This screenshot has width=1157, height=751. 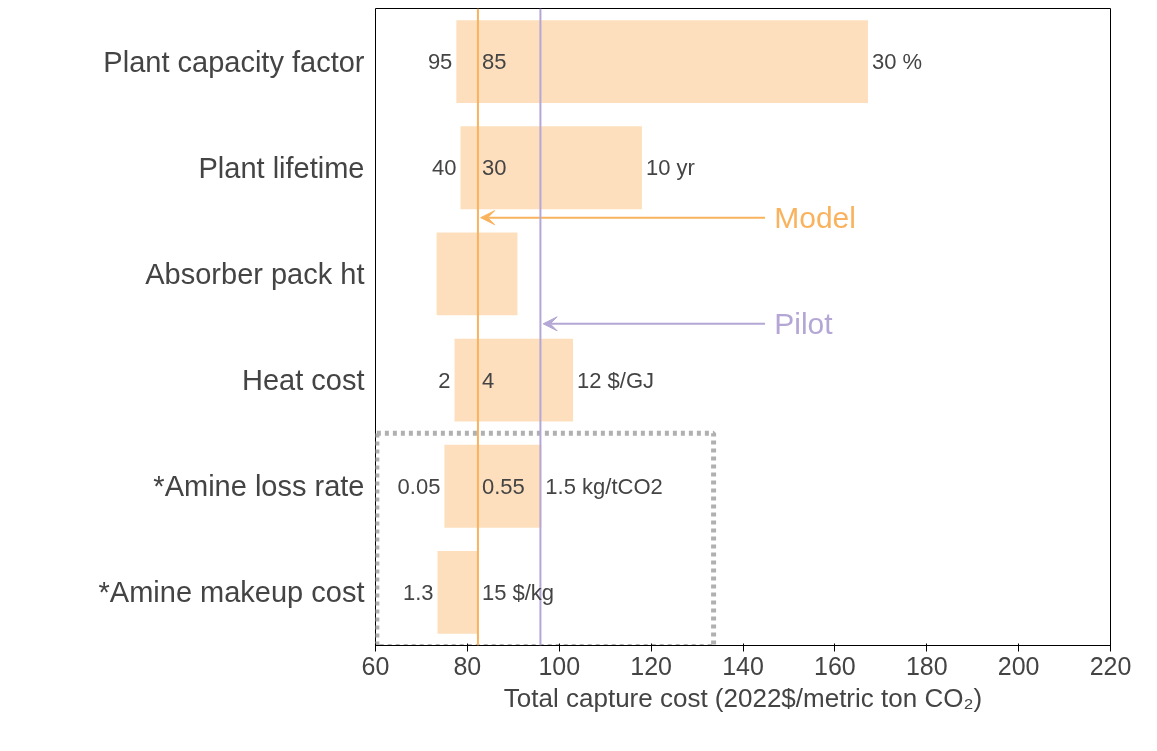 I want to click on annotation: 15 $/kg, so click(x=518, y=592).